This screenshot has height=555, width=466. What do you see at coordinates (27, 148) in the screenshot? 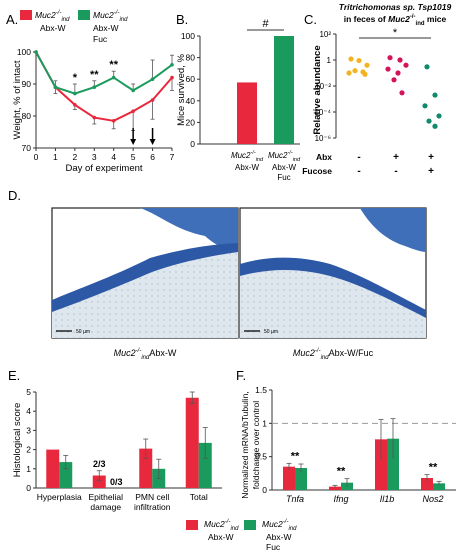
I see `y-tick-label-a: 70` at bounding box center [27, 148].